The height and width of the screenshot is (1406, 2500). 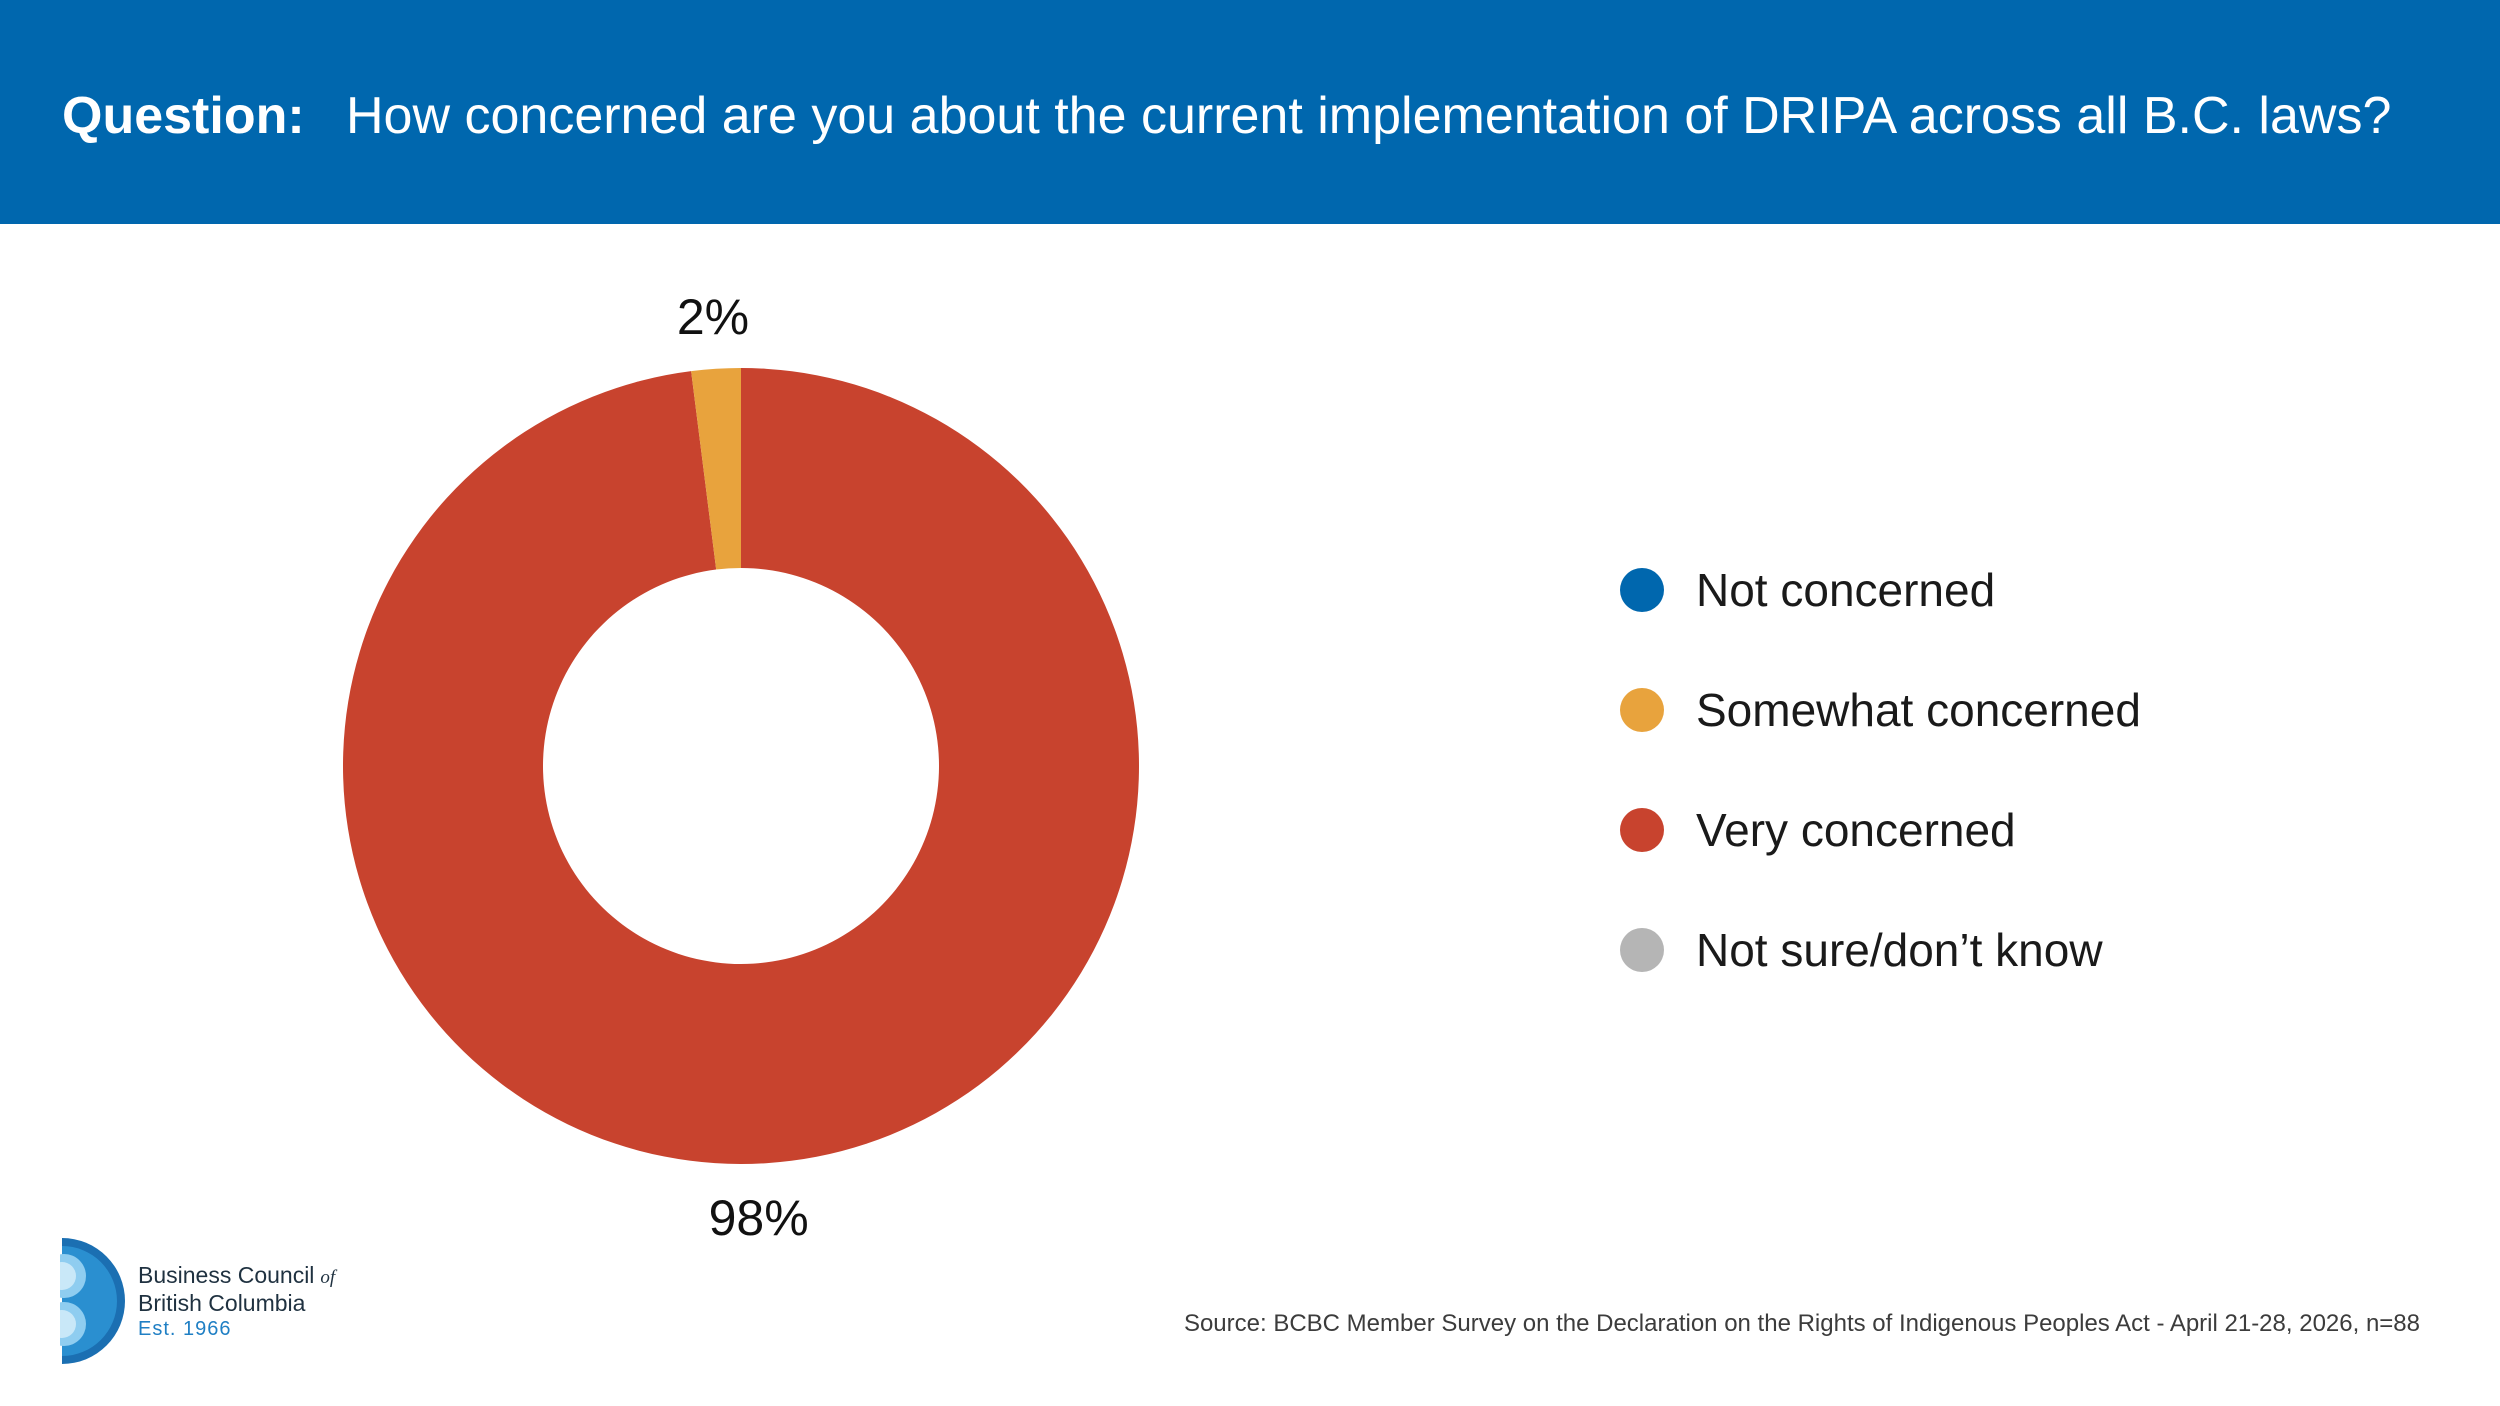 I want to click on legend-dot-not-concerned, so click(x=1642, y=590).